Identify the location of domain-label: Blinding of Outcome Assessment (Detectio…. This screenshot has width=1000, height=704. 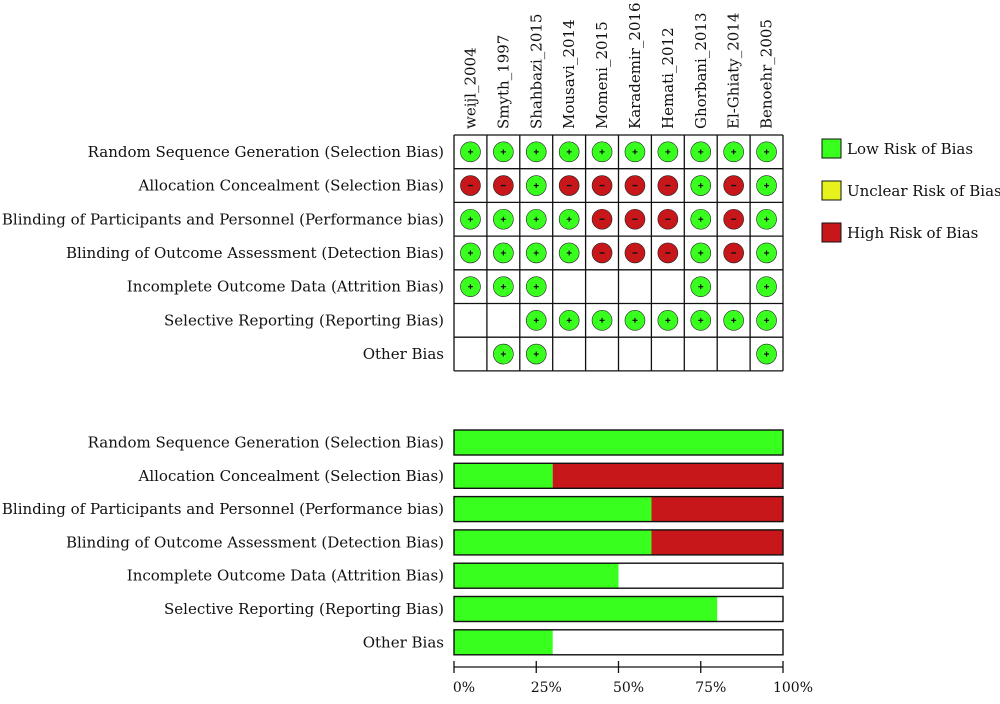
(255, 253).